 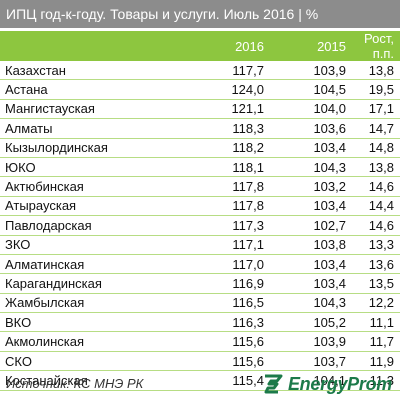 I want to click on table-row: Алматы 118,3 103,6 14,7, so click(x=200, y=128).